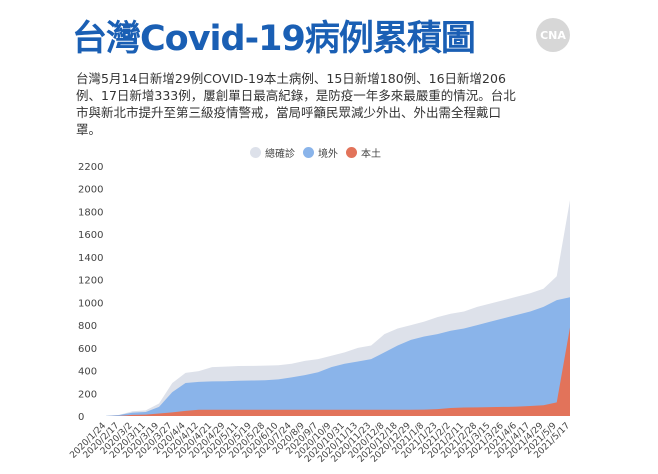 The width and height of the screenshot is (658, 474). What do you see at coordinates (90, 167) in the screenshot?
I see `y-tick-label: 2200` at bounding box center [90, 167].